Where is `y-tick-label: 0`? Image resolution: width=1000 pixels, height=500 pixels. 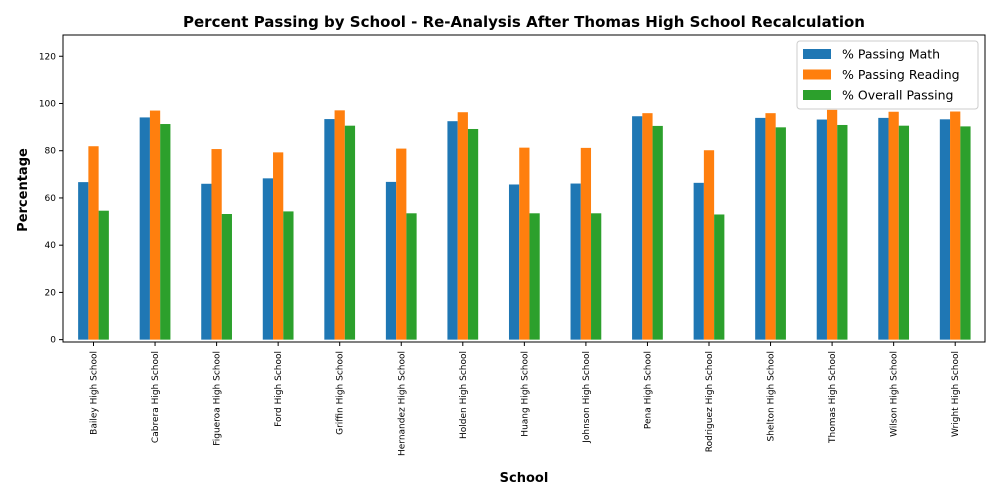
y-tick-label: 0 is located at coordinates (53, 341).